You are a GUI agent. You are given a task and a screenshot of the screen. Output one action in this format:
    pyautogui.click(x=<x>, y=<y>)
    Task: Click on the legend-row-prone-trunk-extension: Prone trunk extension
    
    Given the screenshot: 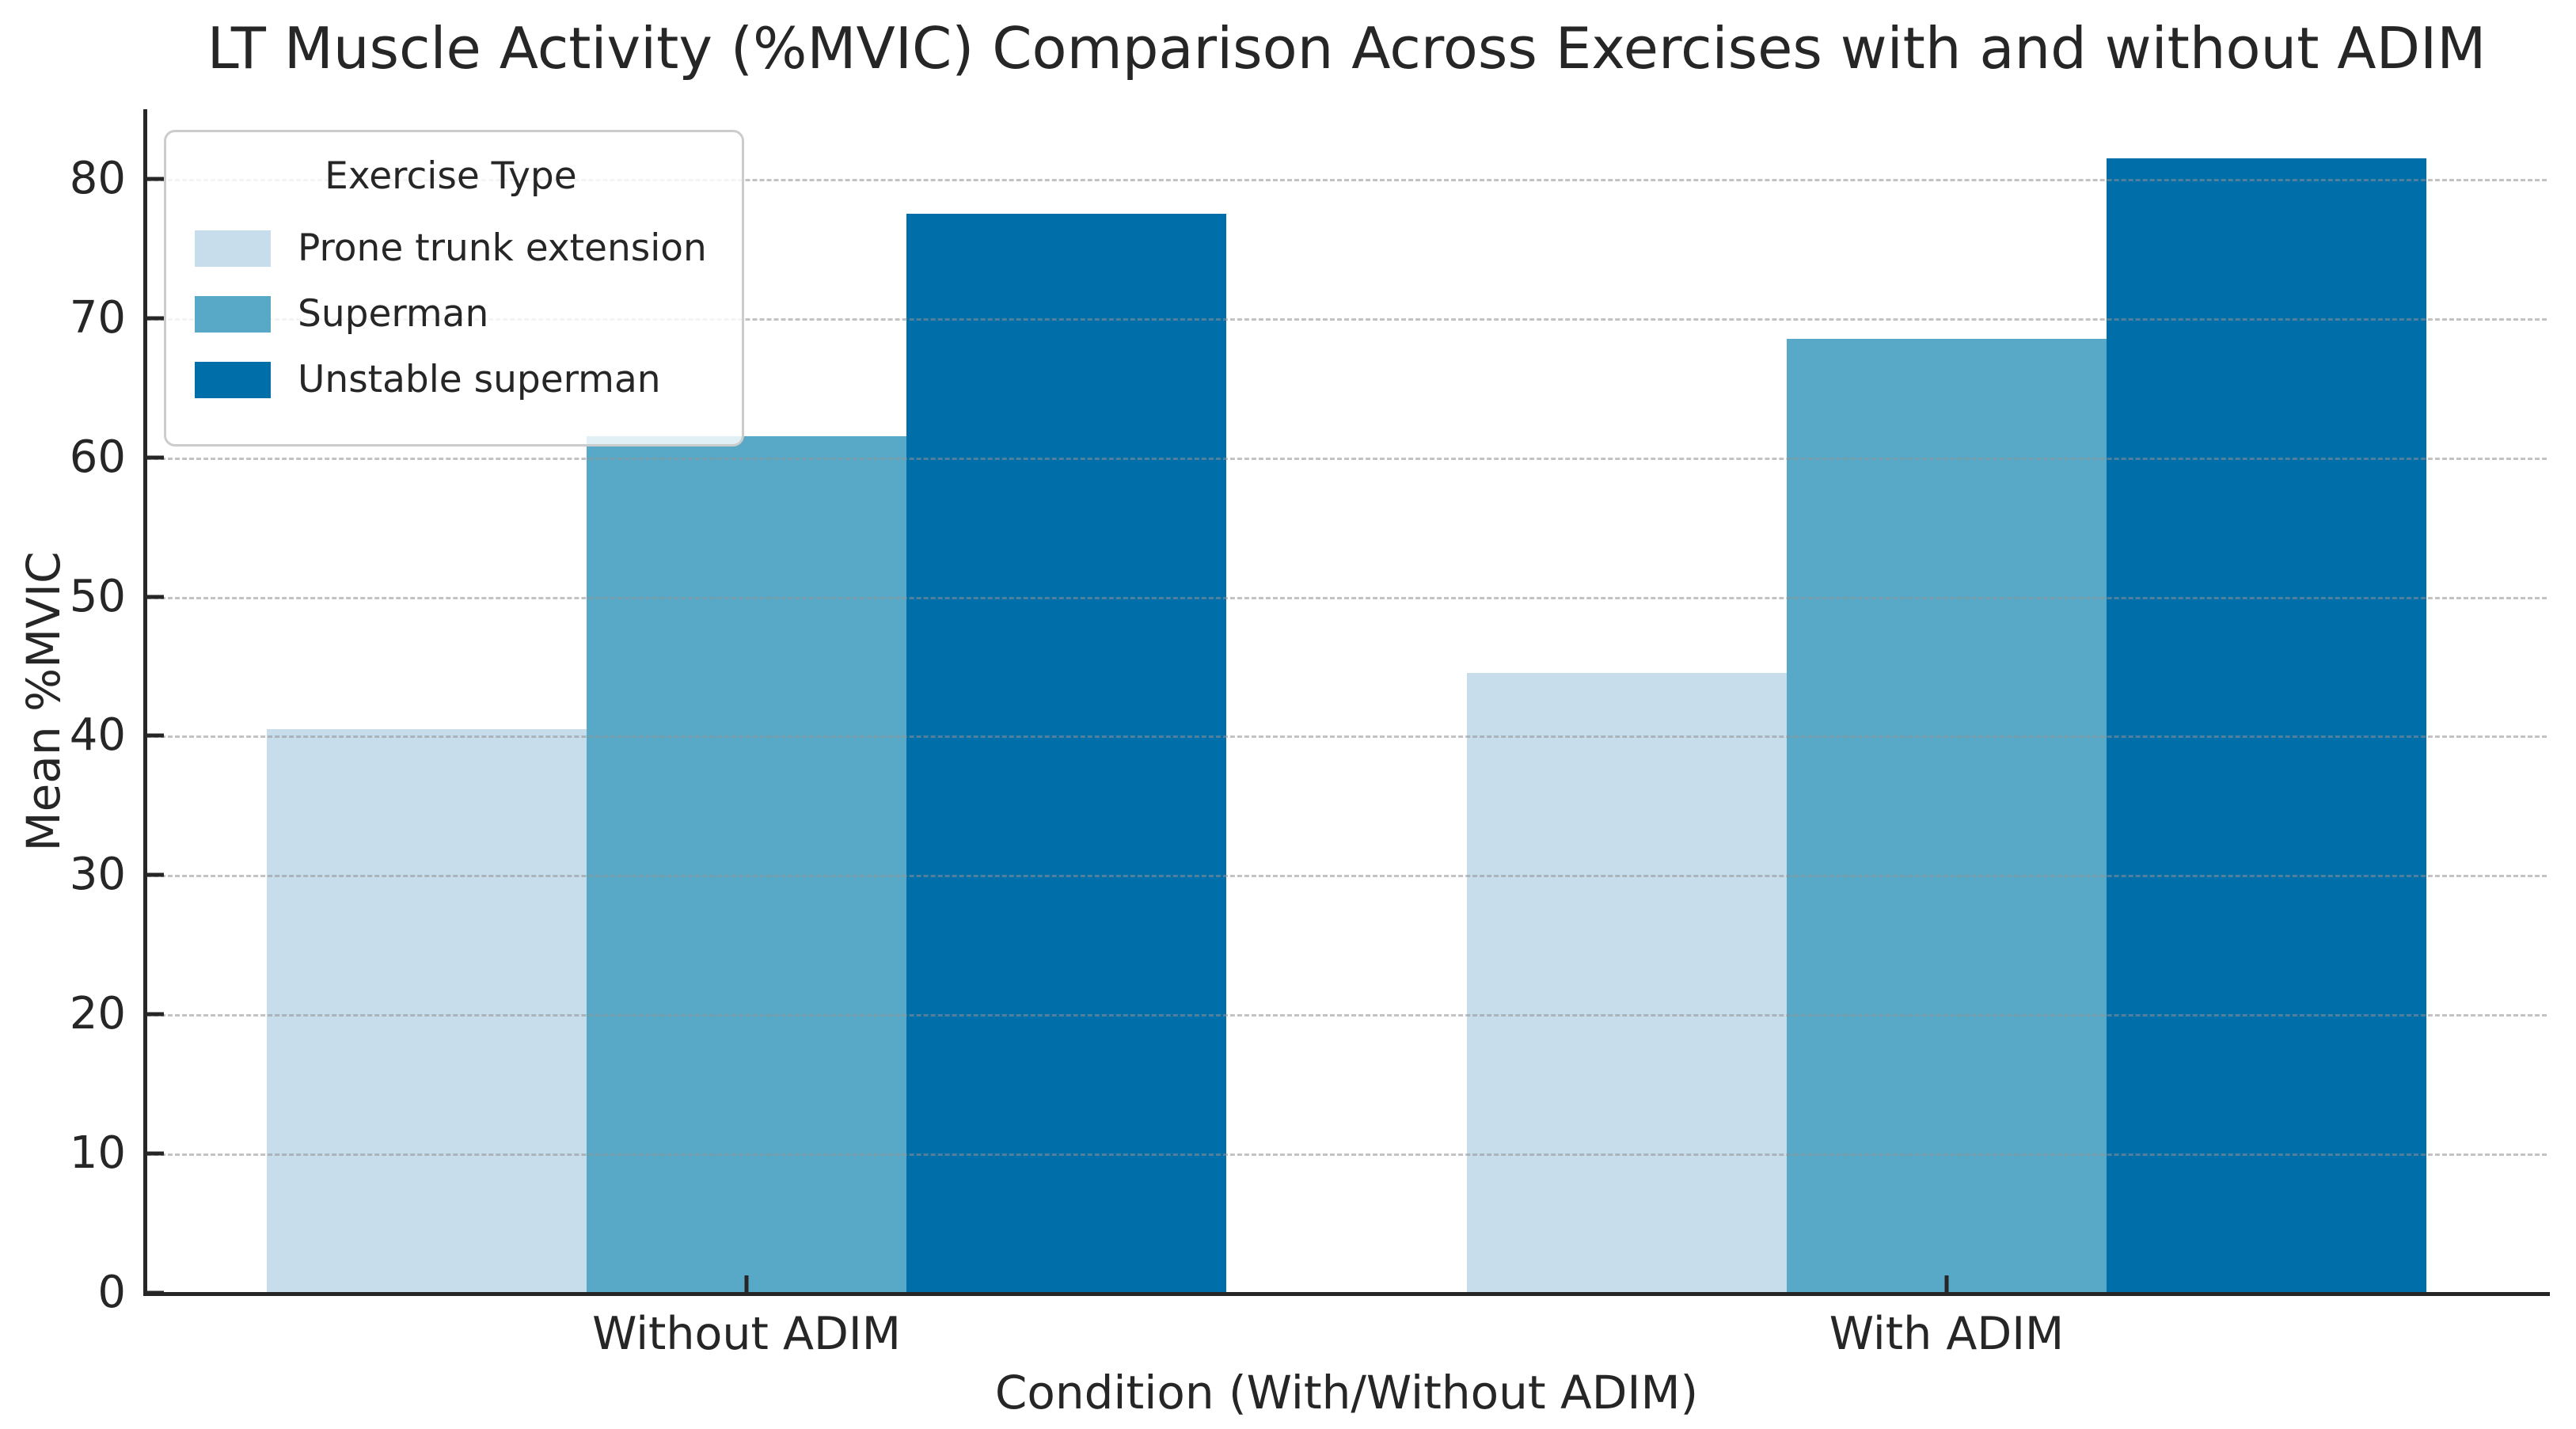 What is the action you would take?
    pyautogui.click(x=451, y=248)
    